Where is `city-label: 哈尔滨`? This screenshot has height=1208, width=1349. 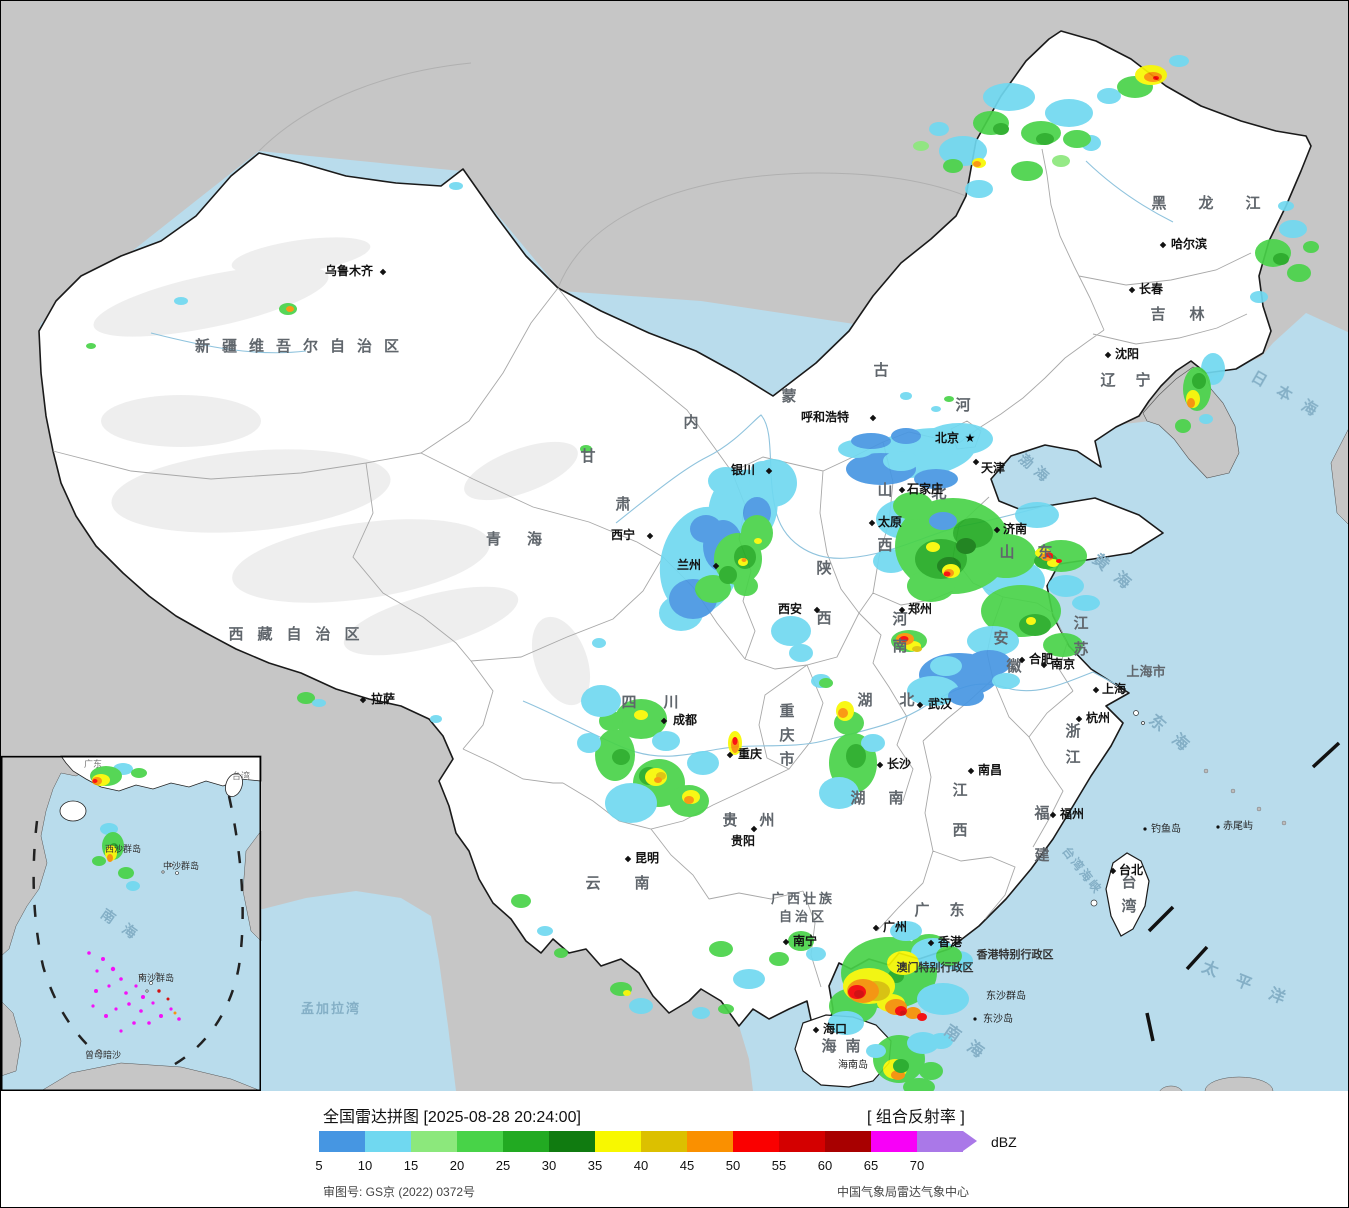
city-label: 哈尔滨 is located at coordinates (1189, 243).